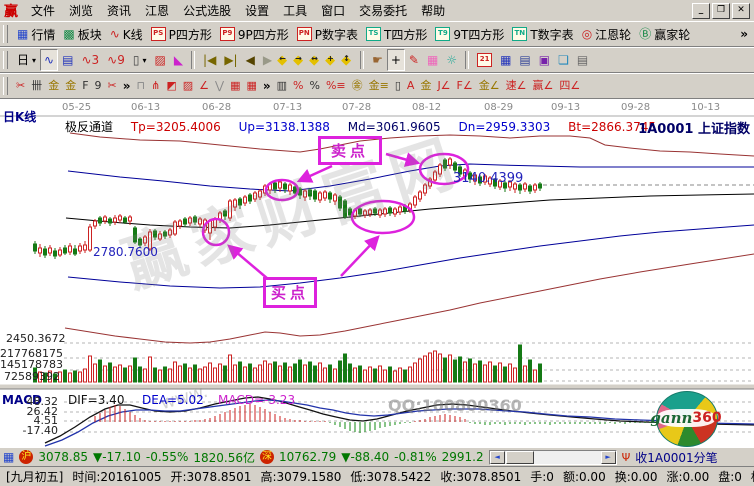  Describe the element at coordinates (119, 11) in the screenshot. I see `menu-item-2: 资讯` at that location.